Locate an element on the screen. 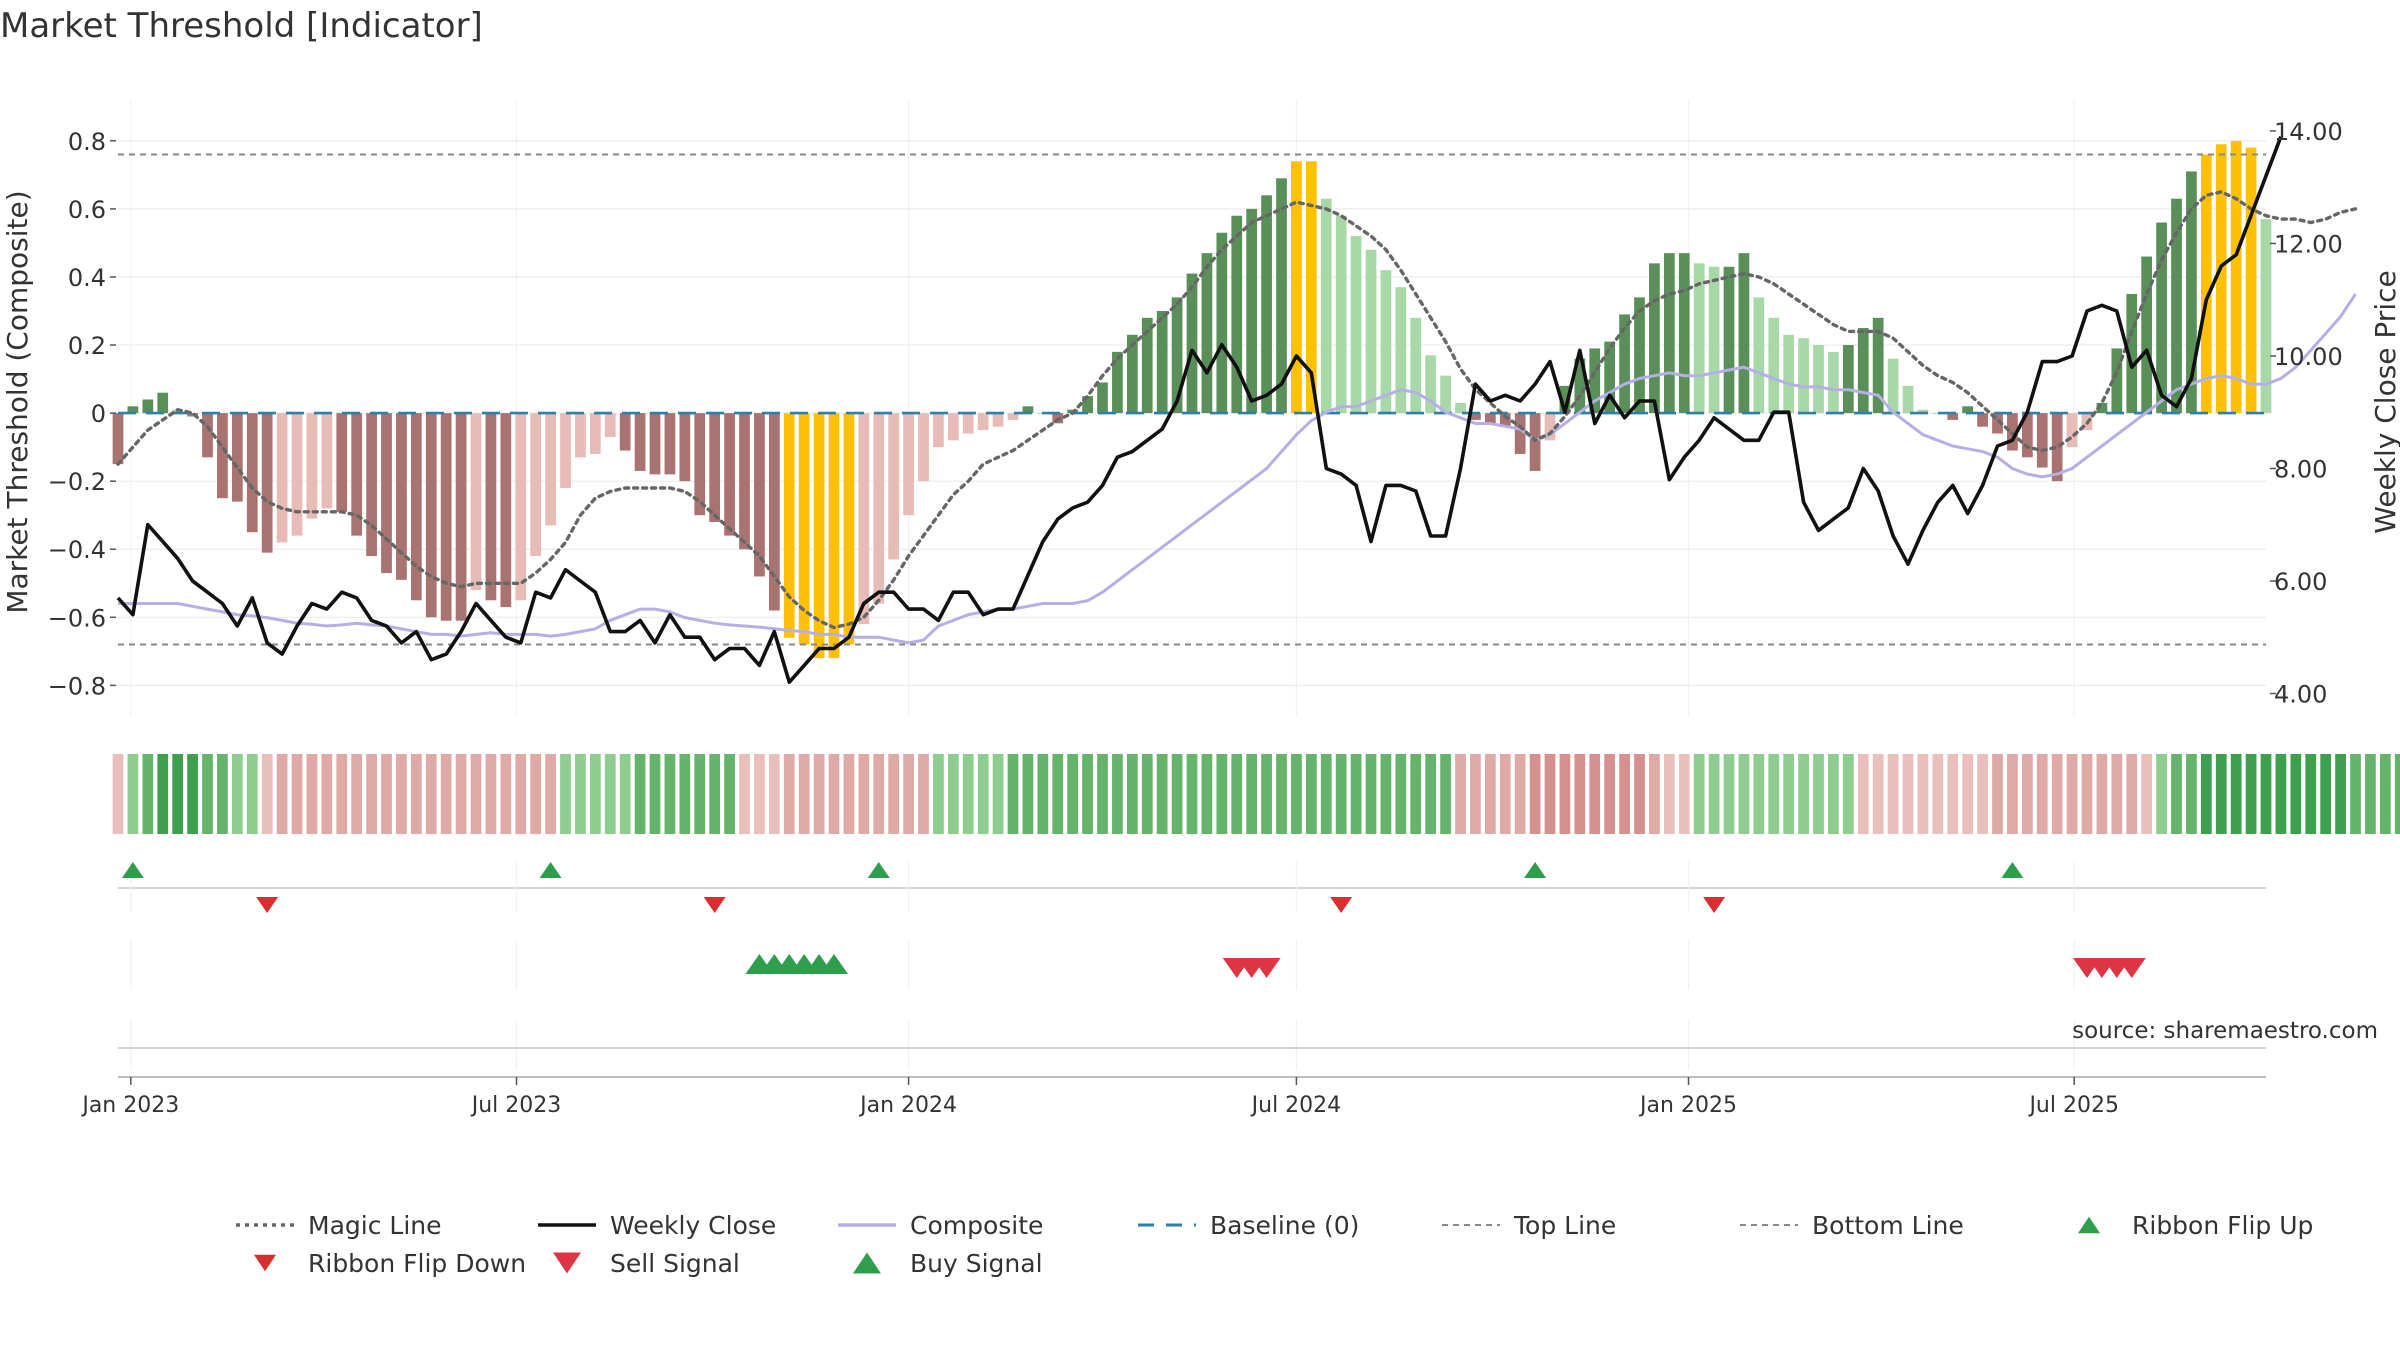 The image size is (2400, 1350). legend-swatch is located at coordinates (867, 1263).